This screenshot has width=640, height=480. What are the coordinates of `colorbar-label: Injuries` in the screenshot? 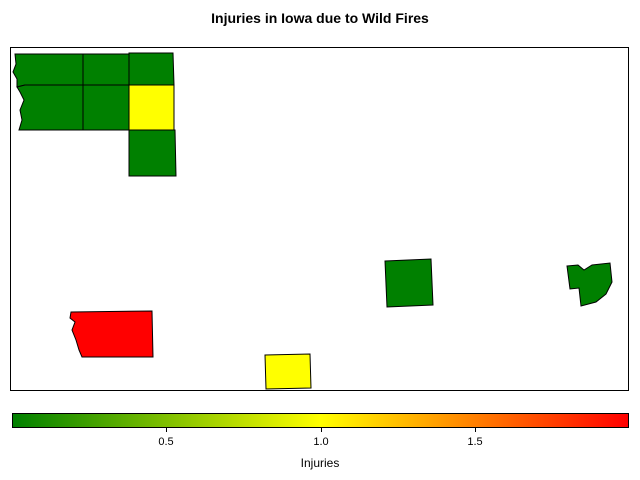 It's located at (320, 463).